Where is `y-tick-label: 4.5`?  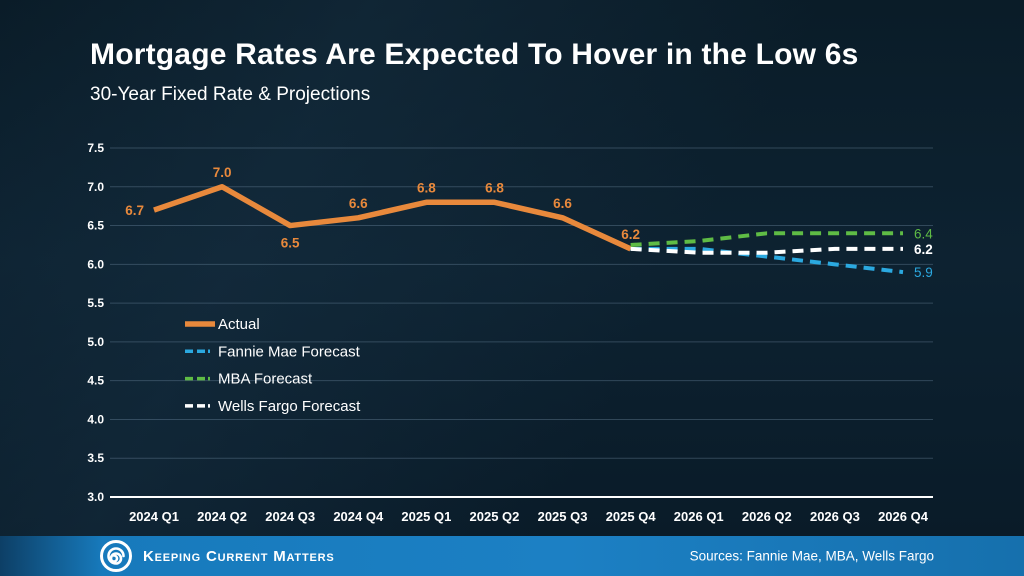 y-tick-label: 4.5 is located at coordinates (95, 381).